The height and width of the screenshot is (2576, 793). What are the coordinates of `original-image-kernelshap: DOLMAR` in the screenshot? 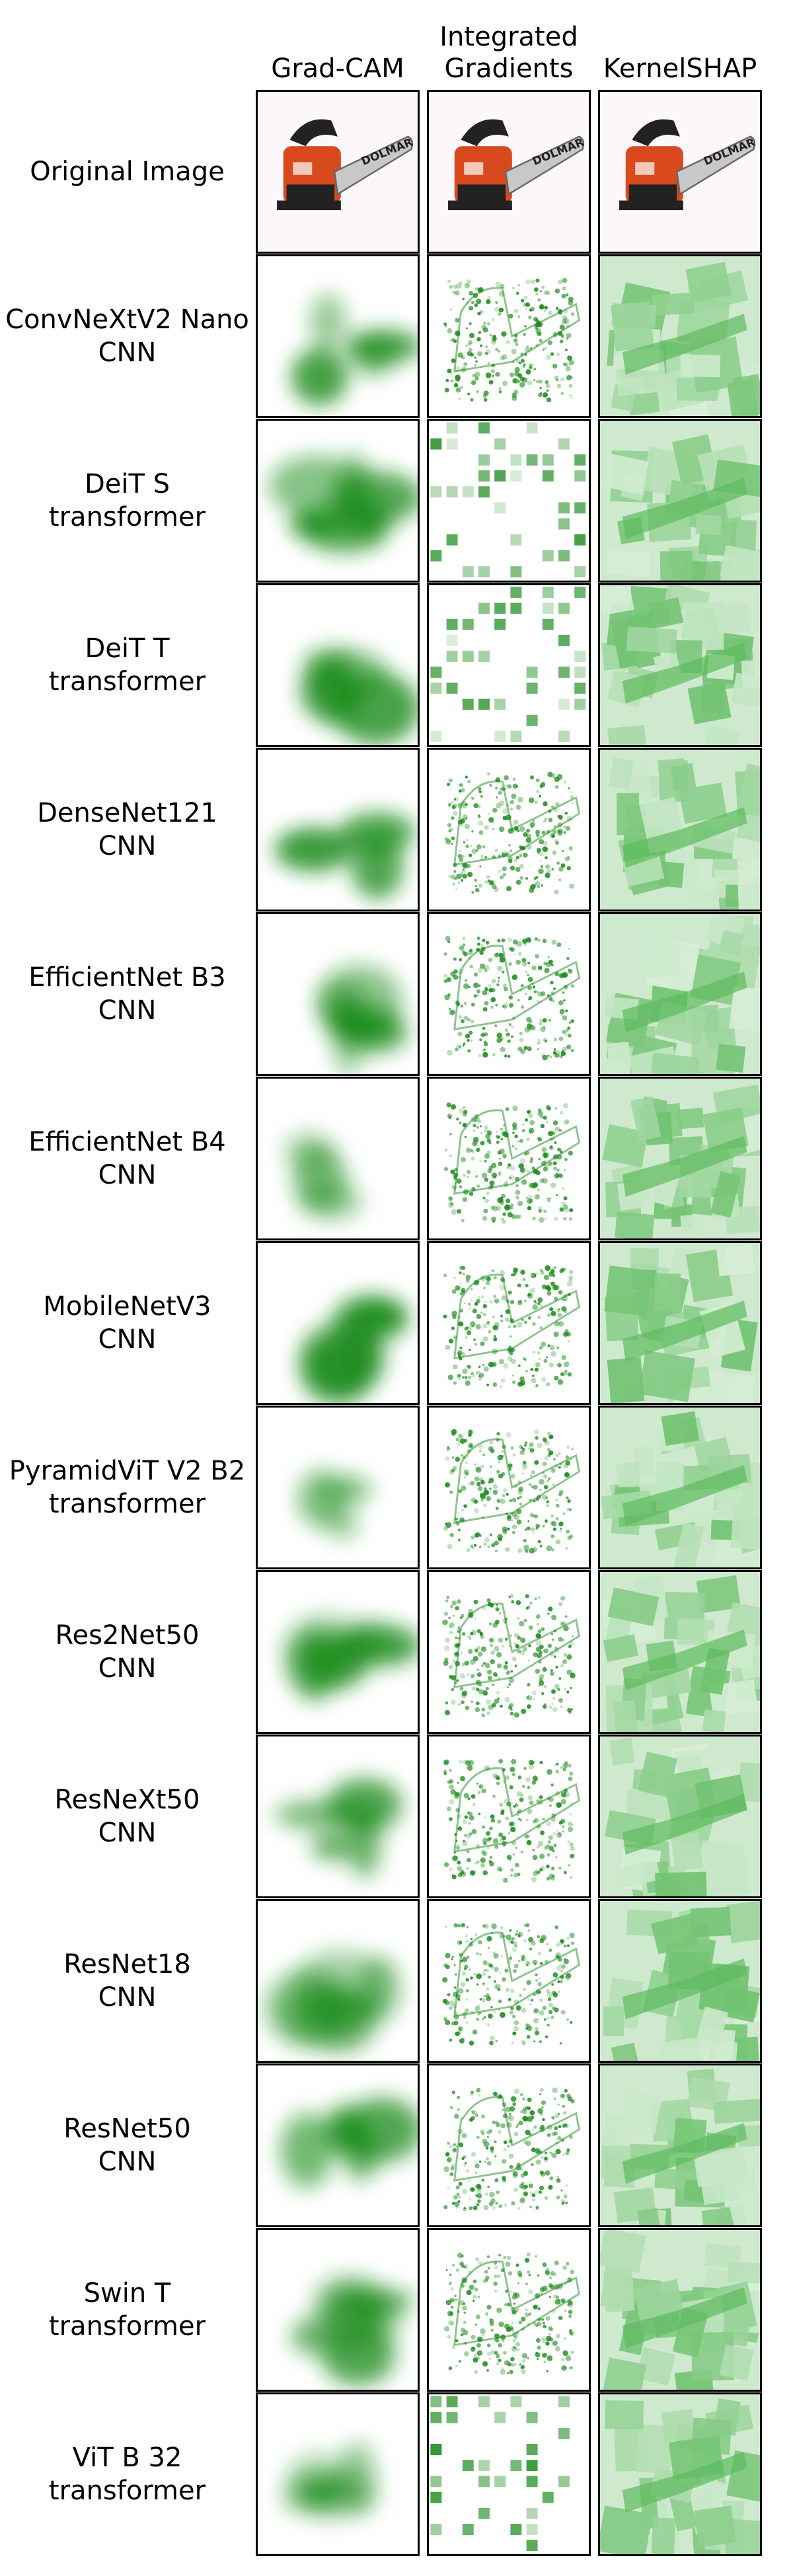 It's located at (680, 172).